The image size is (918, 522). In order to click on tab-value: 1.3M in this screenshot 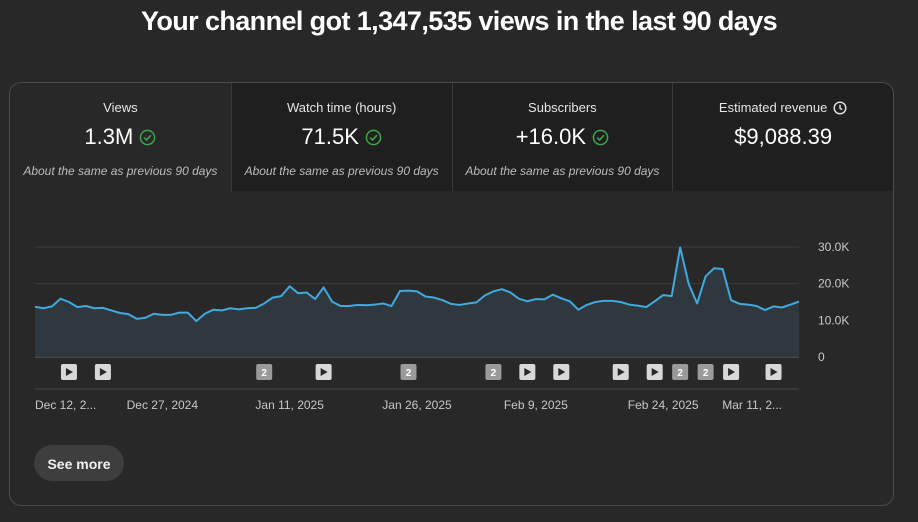, I will do `click(120, 137)`.